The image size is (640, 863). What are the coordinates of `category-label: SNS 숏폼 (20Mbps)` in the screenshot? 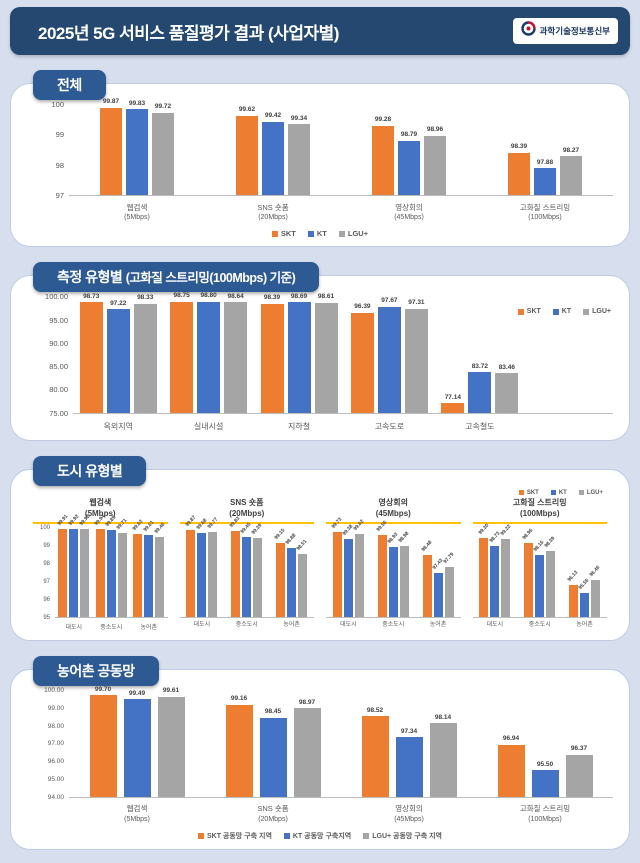 It's located at (273, 211).